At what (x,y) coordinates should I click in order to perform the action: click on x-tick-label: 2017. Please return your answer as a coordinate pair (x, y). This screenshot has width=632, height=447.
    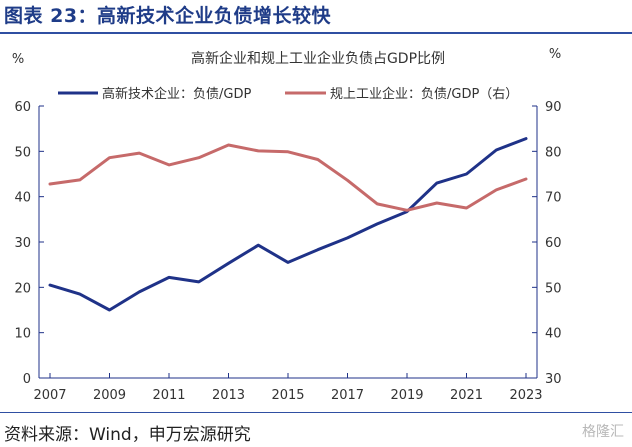
    Looking at the image, I should click on (347, 395).